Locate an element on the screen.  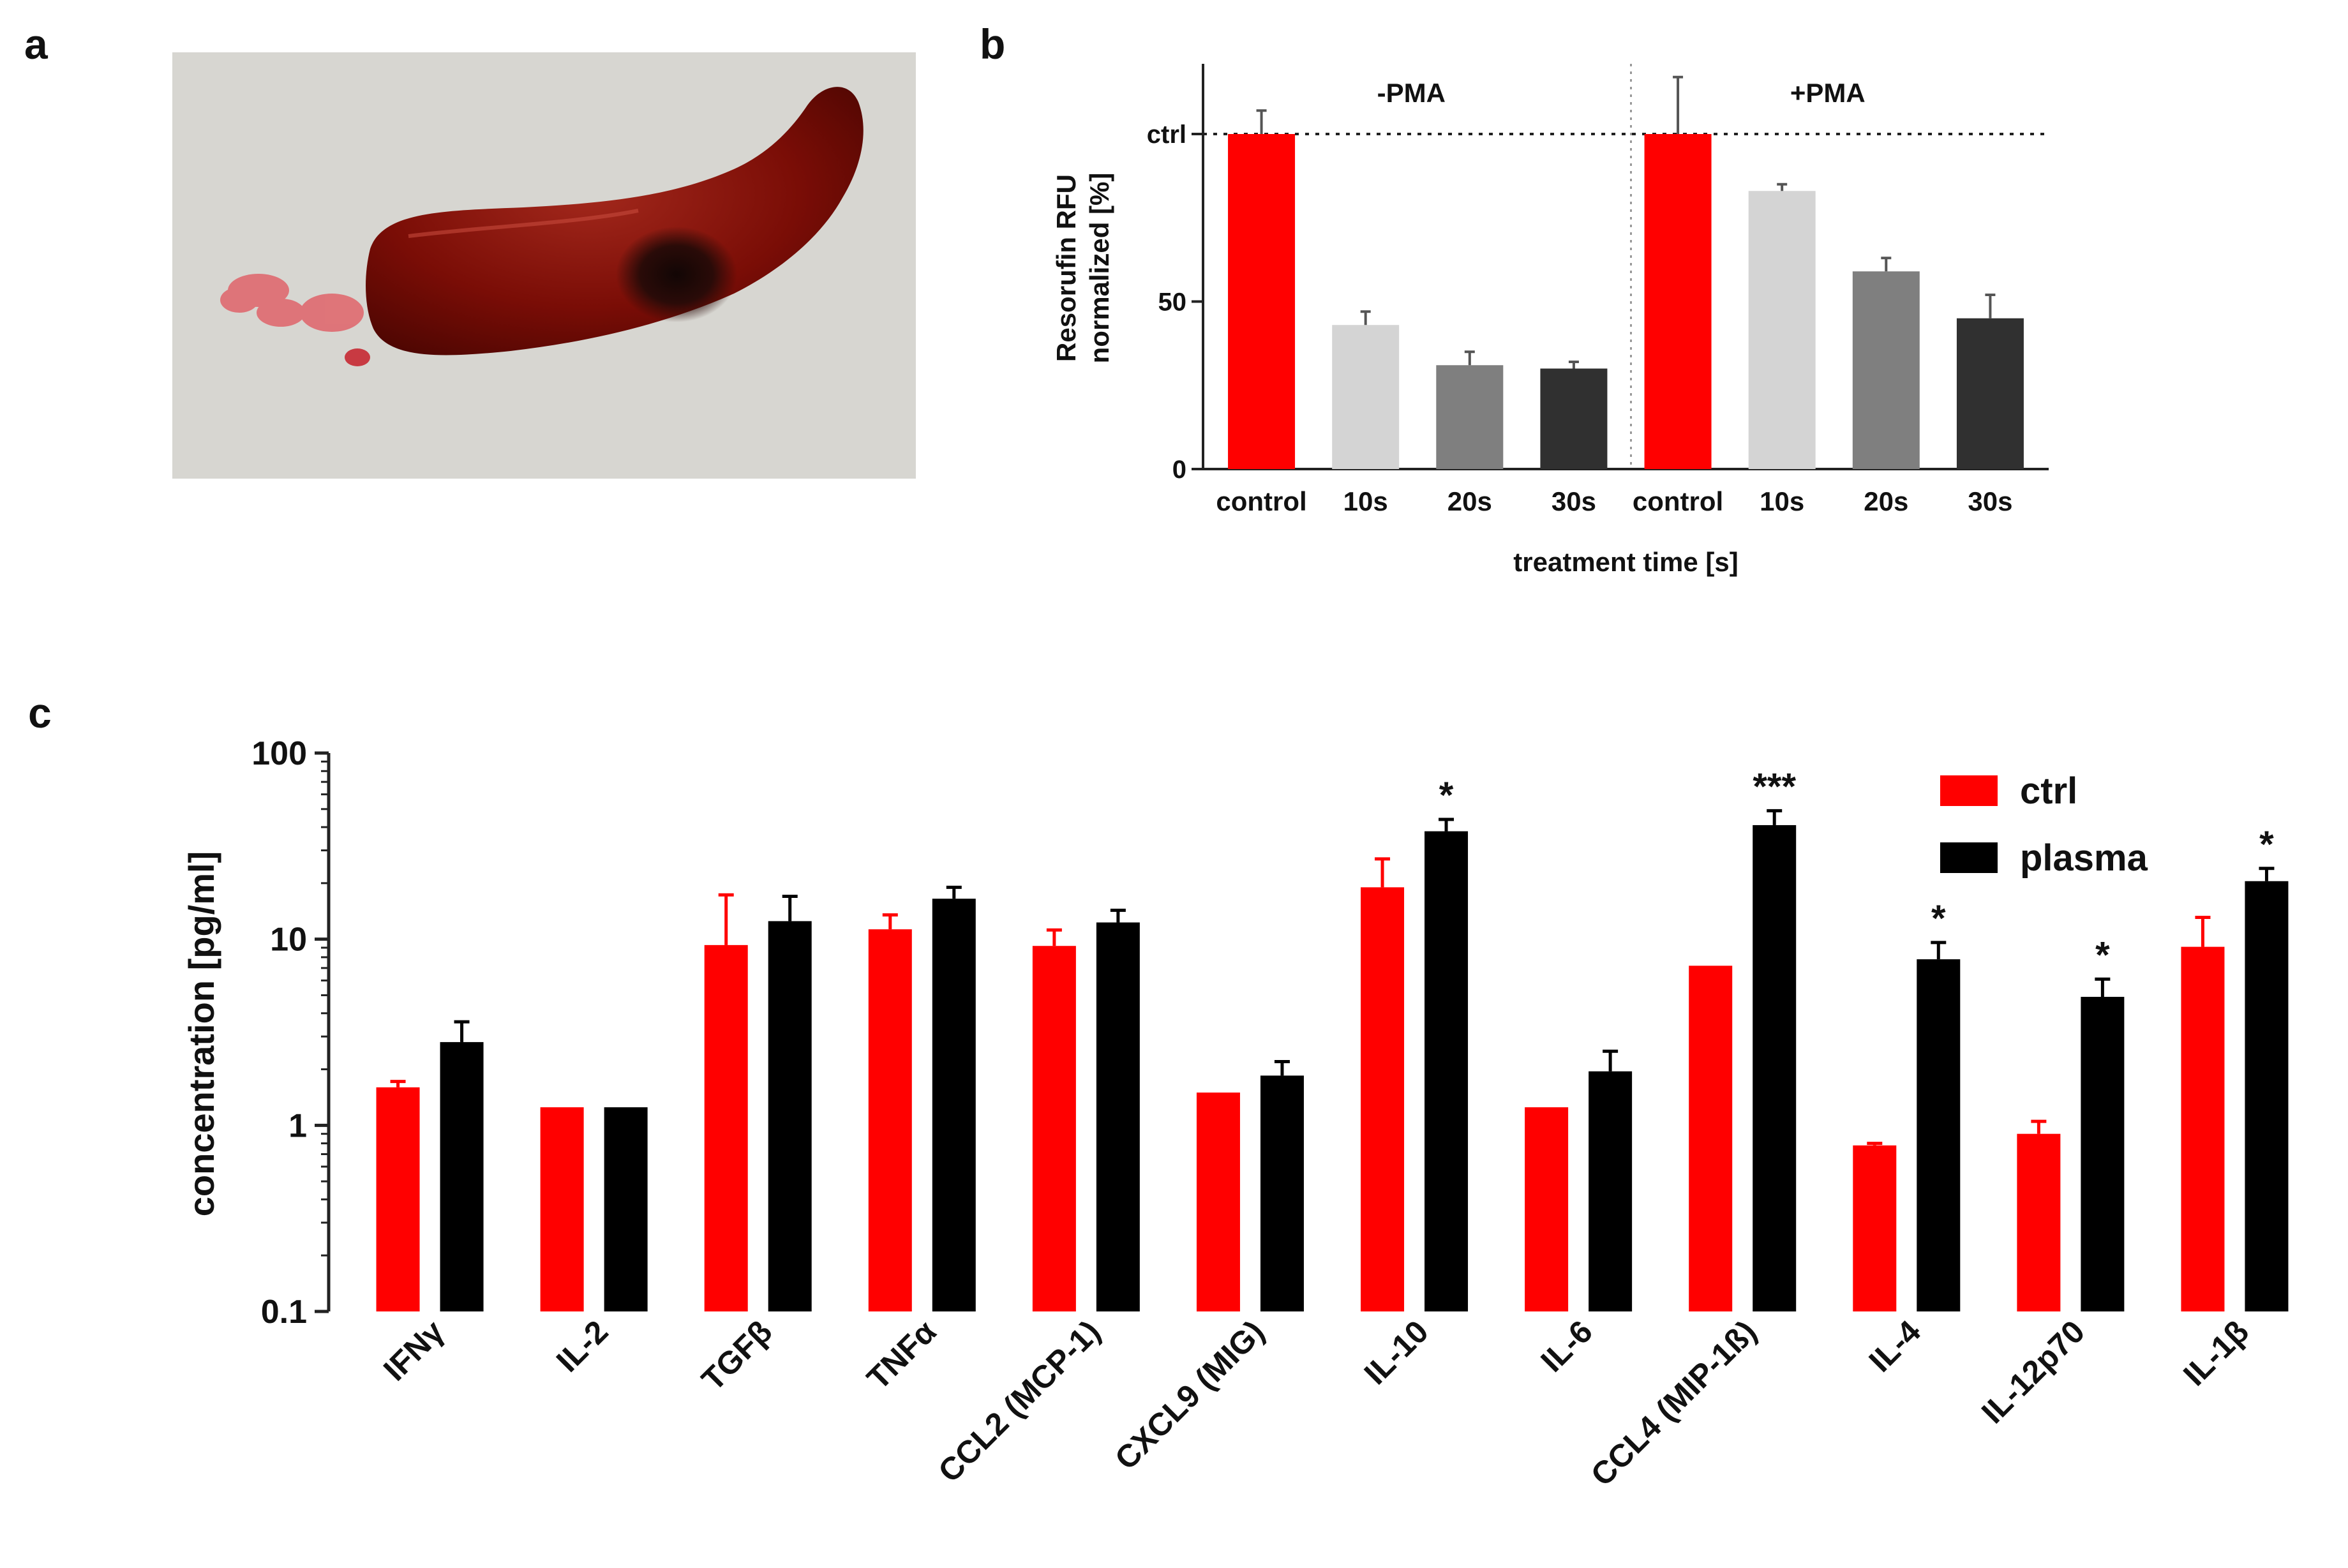
c-legend-swatch-ctrl is located at coordinates (1969, 790).